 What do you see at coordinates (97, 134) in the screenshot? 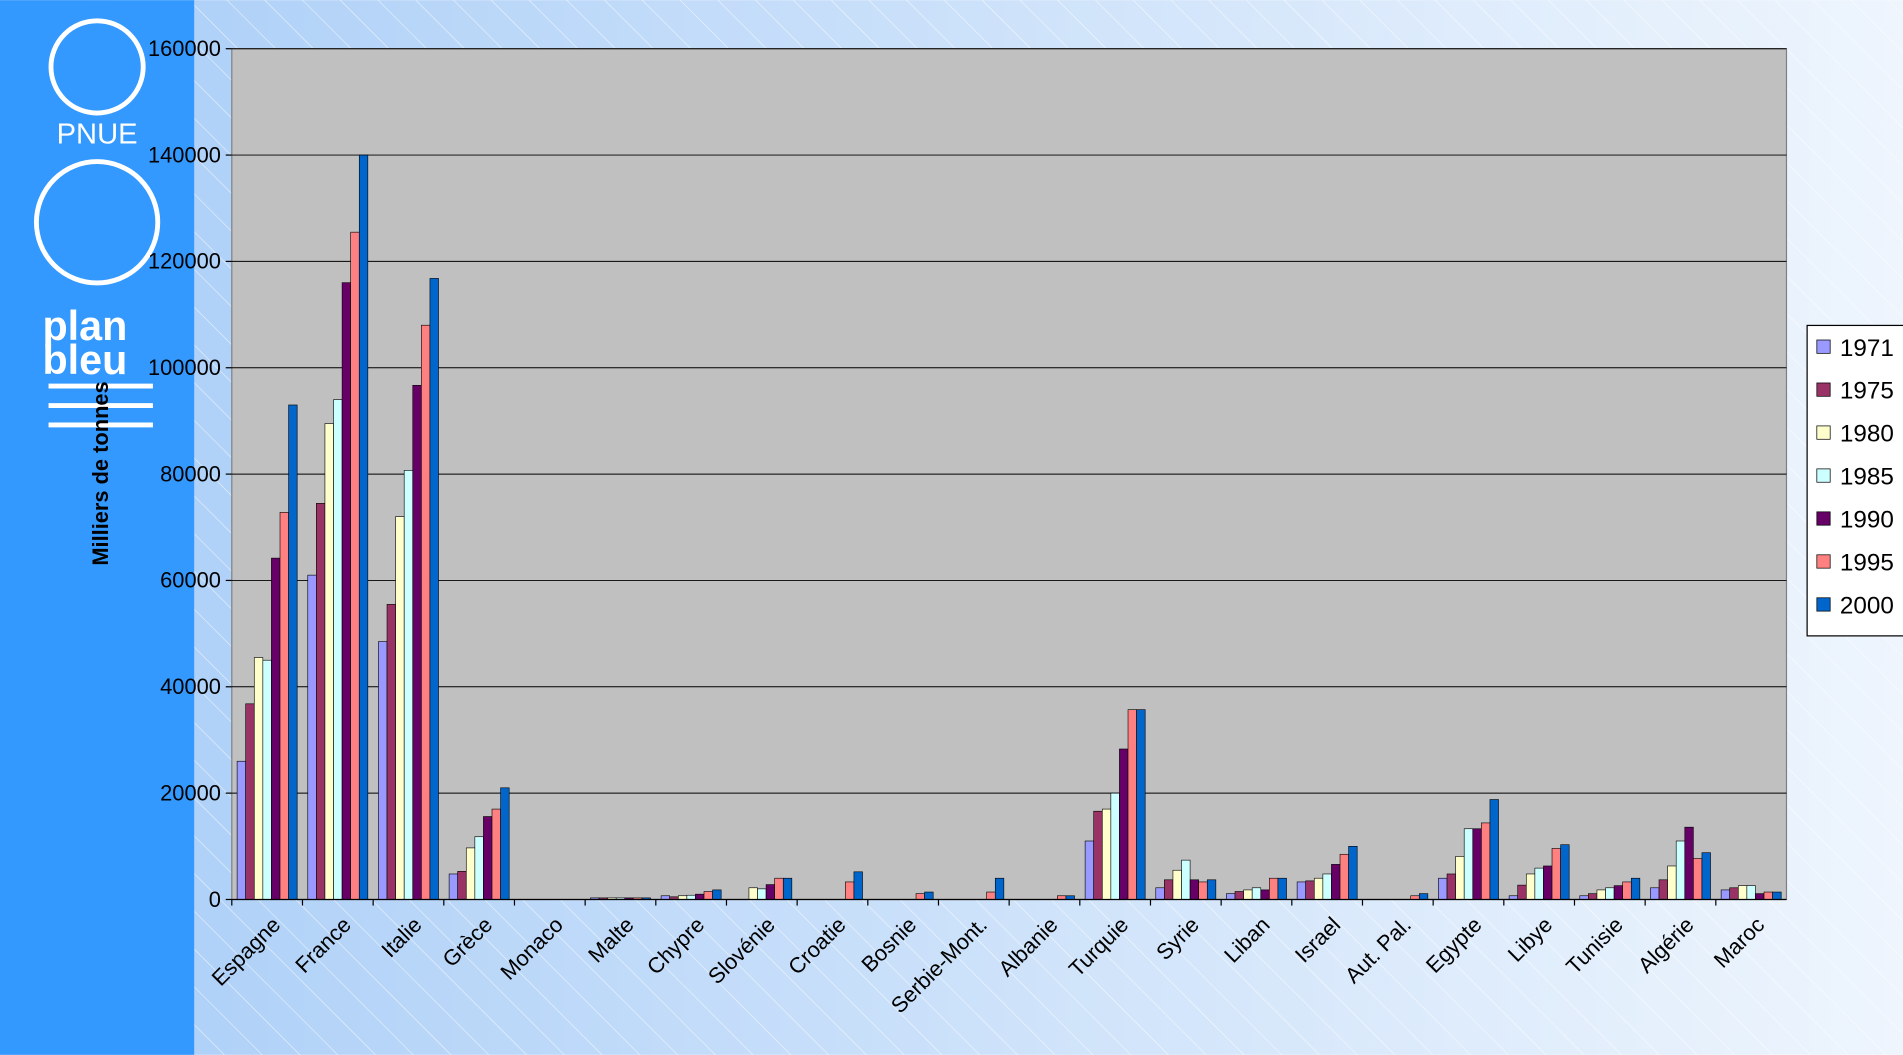
I see `logo-text: PNUE` at bounding box center [97, 134].